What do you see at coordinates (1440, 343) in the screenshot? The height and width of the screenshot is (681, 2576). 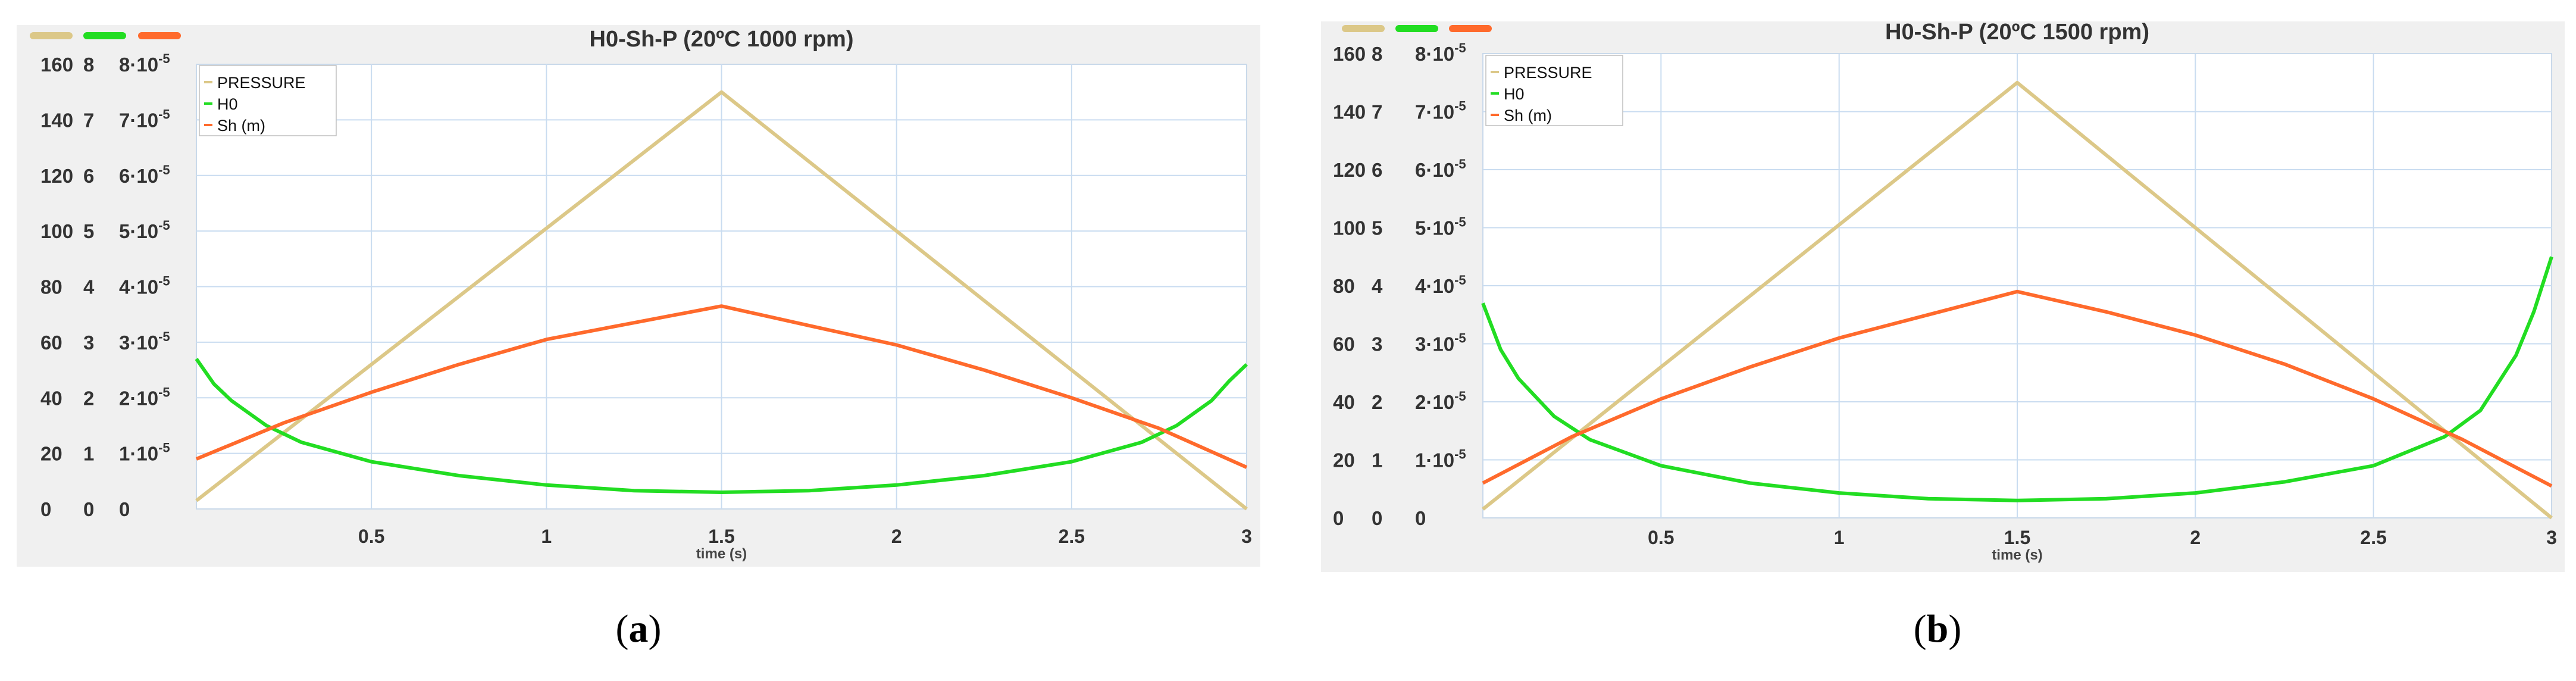 I see `y-tick-label: 3·10⁻⁵` at bounding box center [1440, 343].